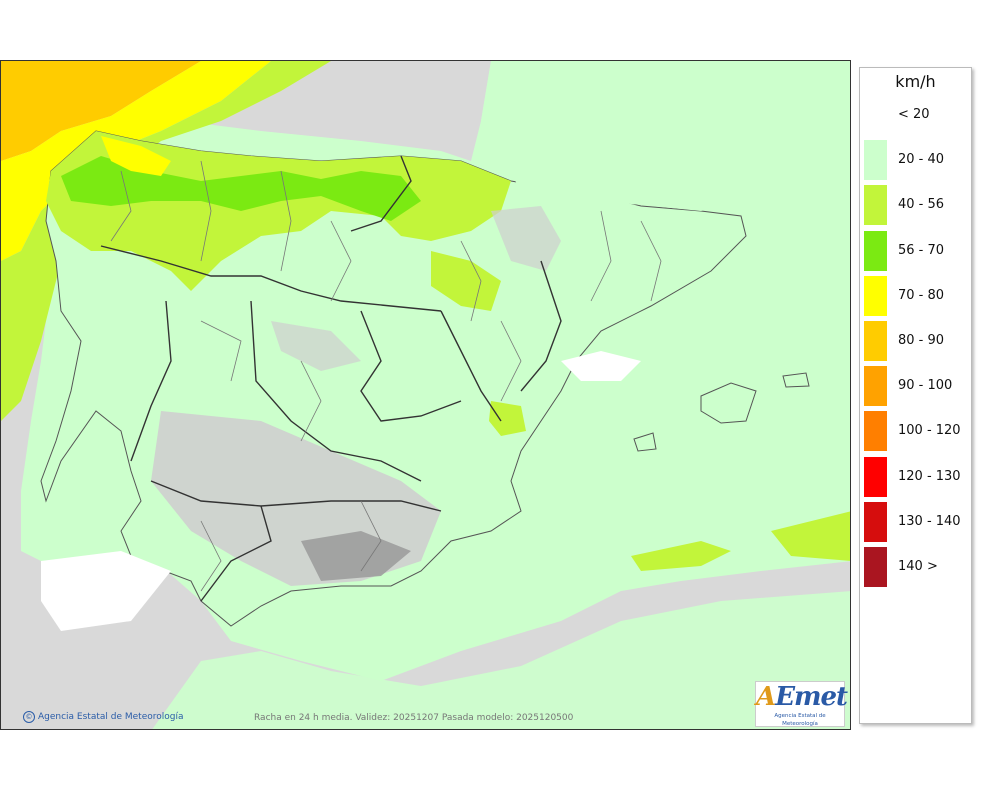 The width and height of the screenshot is (1000, 790). What do you see at coordinates (106, 591) in the screenshot?
I see `calm-zone-cadiz` at bounding box center [106, 591].